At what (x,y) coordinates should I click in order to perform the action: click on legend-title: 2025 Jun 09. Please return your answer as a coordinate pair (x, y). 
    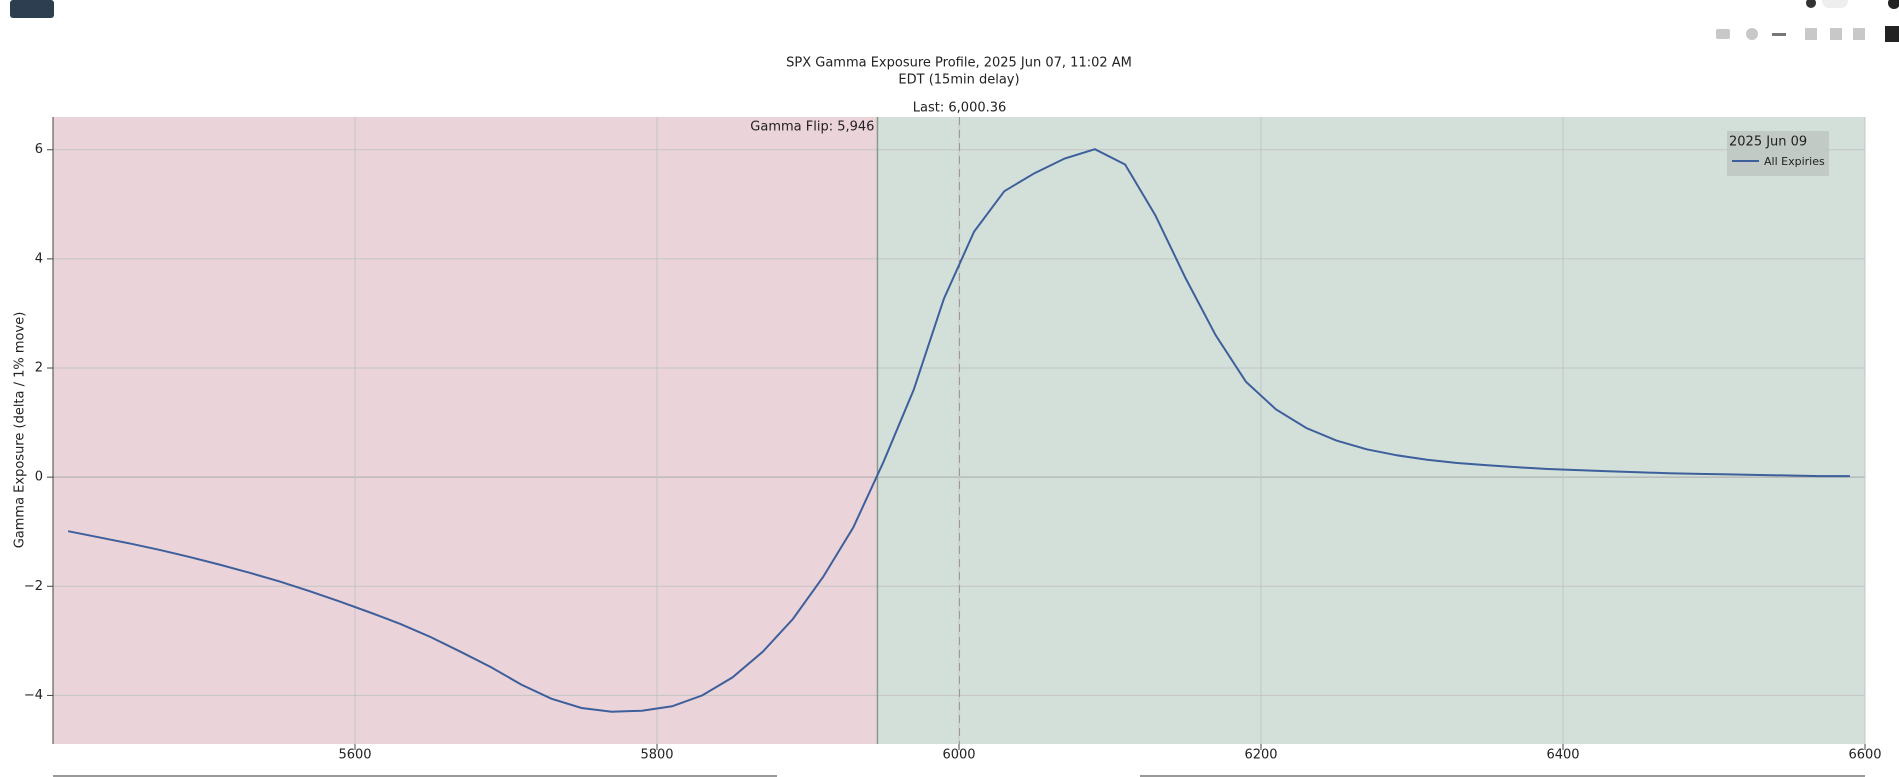
    Looking at the image, I should click on (1768, 142).